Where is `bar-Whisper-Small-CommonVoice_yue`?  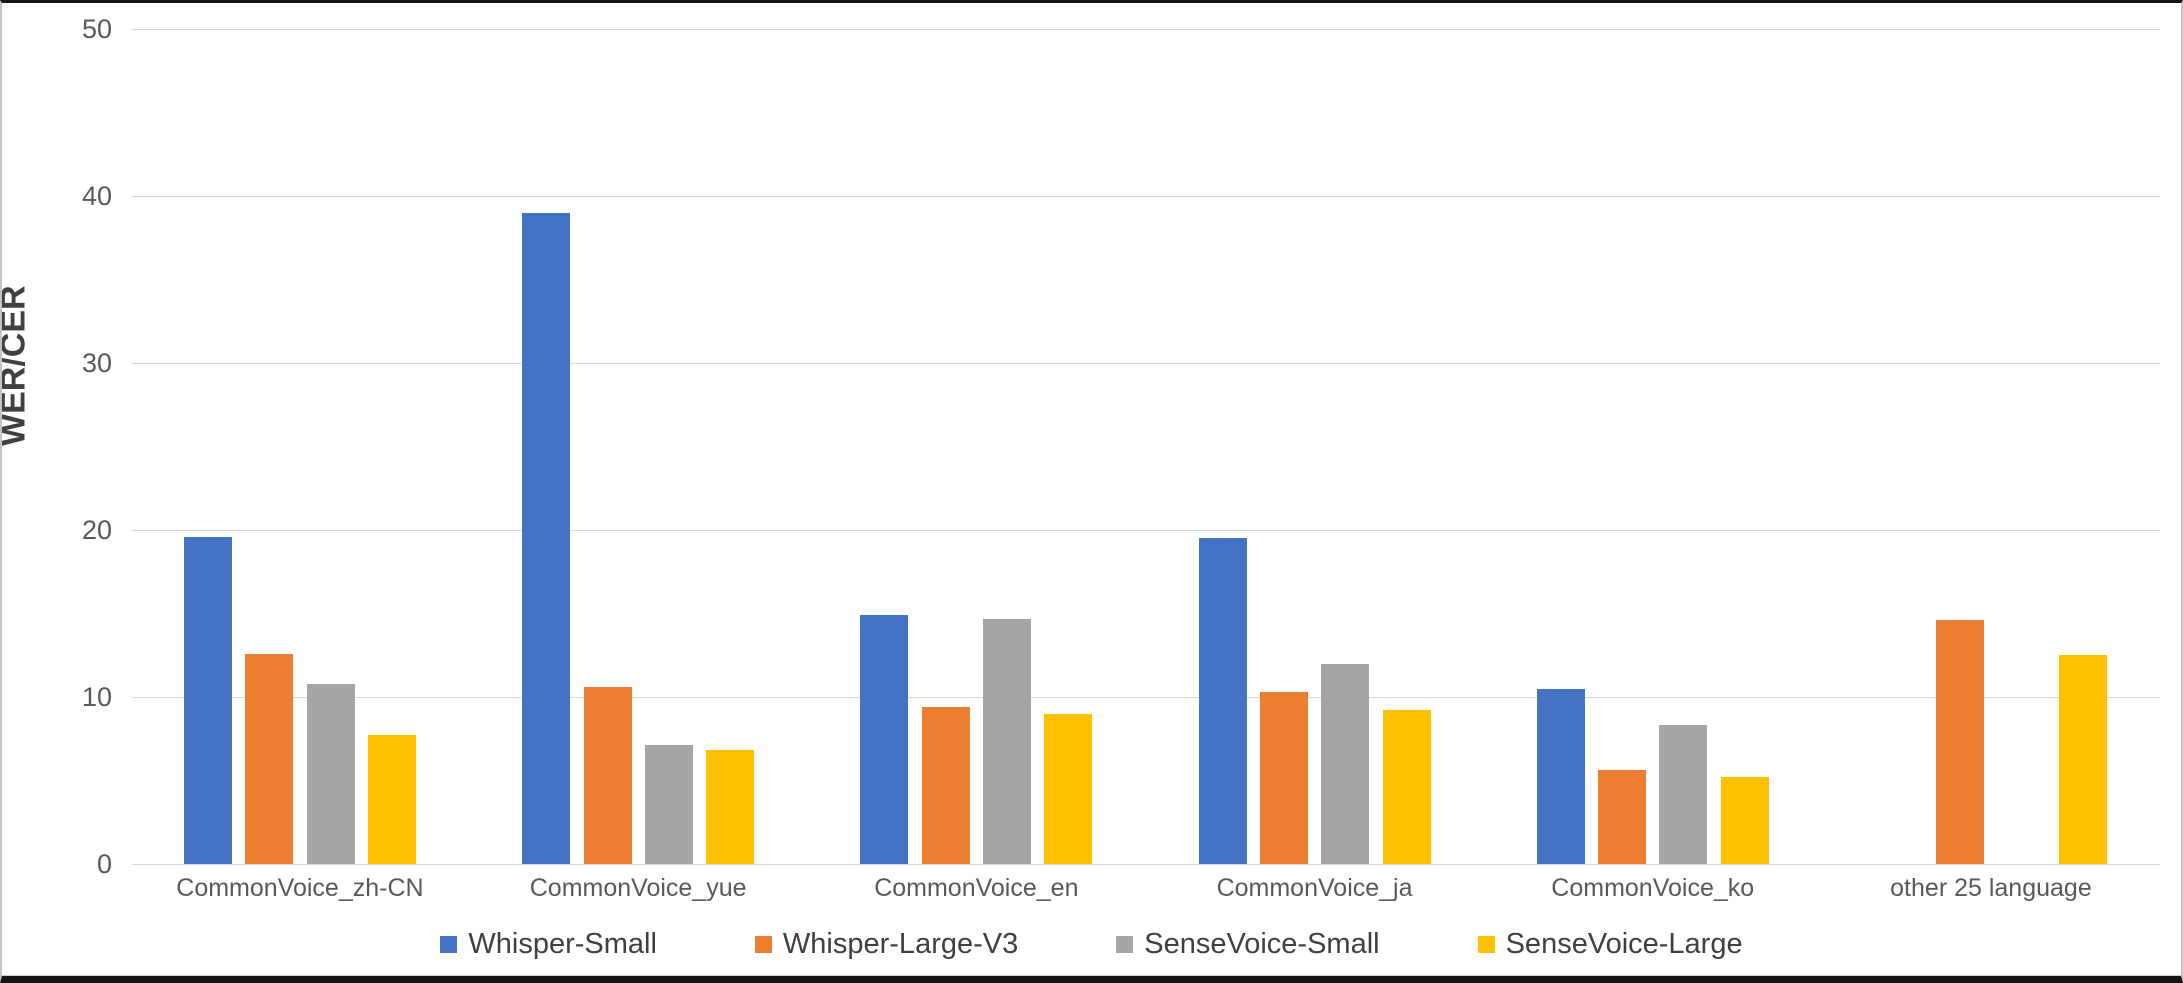
bar-Whisper-Small-CommonVoice_yue is located at coordinates (546, 538).